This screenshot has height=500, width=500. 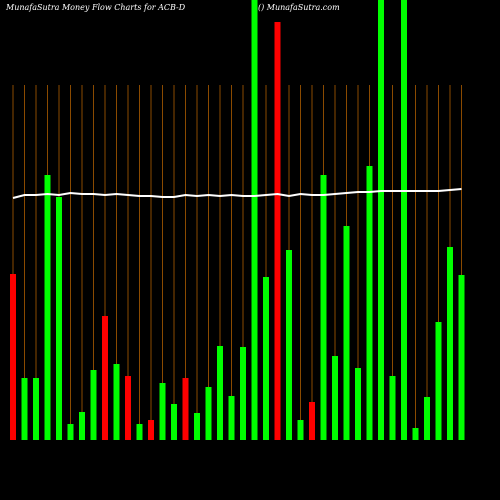 What do you see at coordinates (95, 7) in the screenshot?
I see `chart-title: MunafaSutra Money Flow Charts for ACB-D` at bounding box center [95, 7].